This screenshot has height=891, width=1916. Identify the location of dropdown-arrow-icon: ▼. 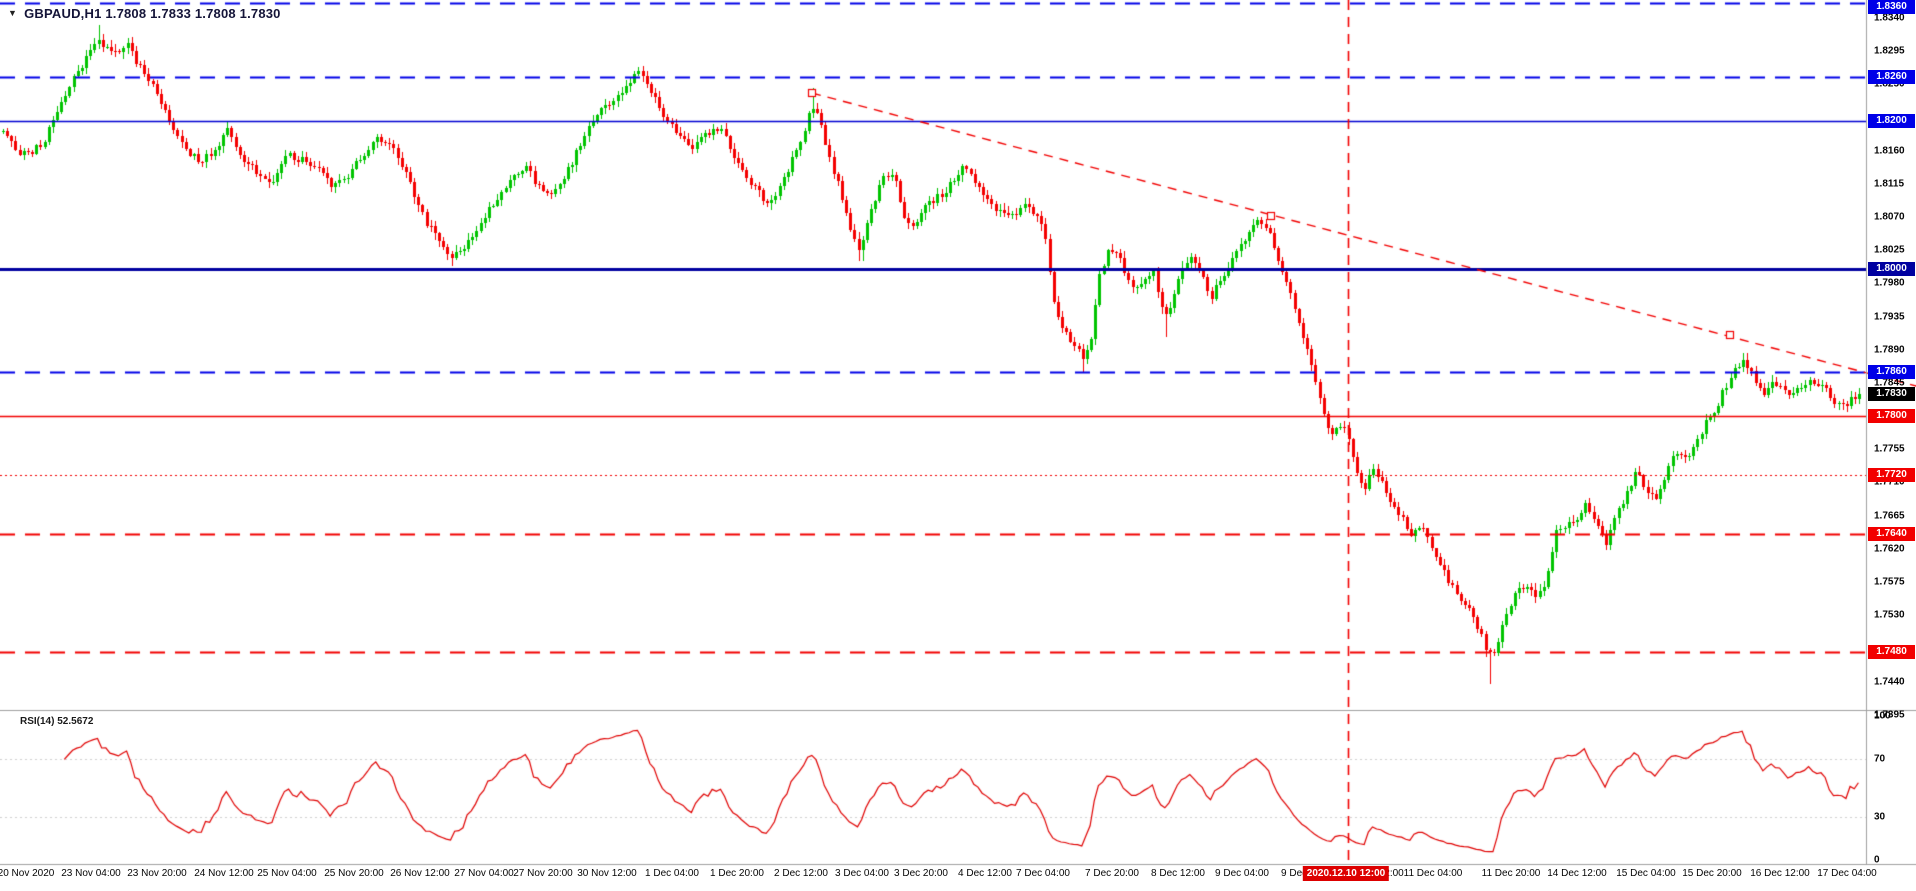
(13, 13).